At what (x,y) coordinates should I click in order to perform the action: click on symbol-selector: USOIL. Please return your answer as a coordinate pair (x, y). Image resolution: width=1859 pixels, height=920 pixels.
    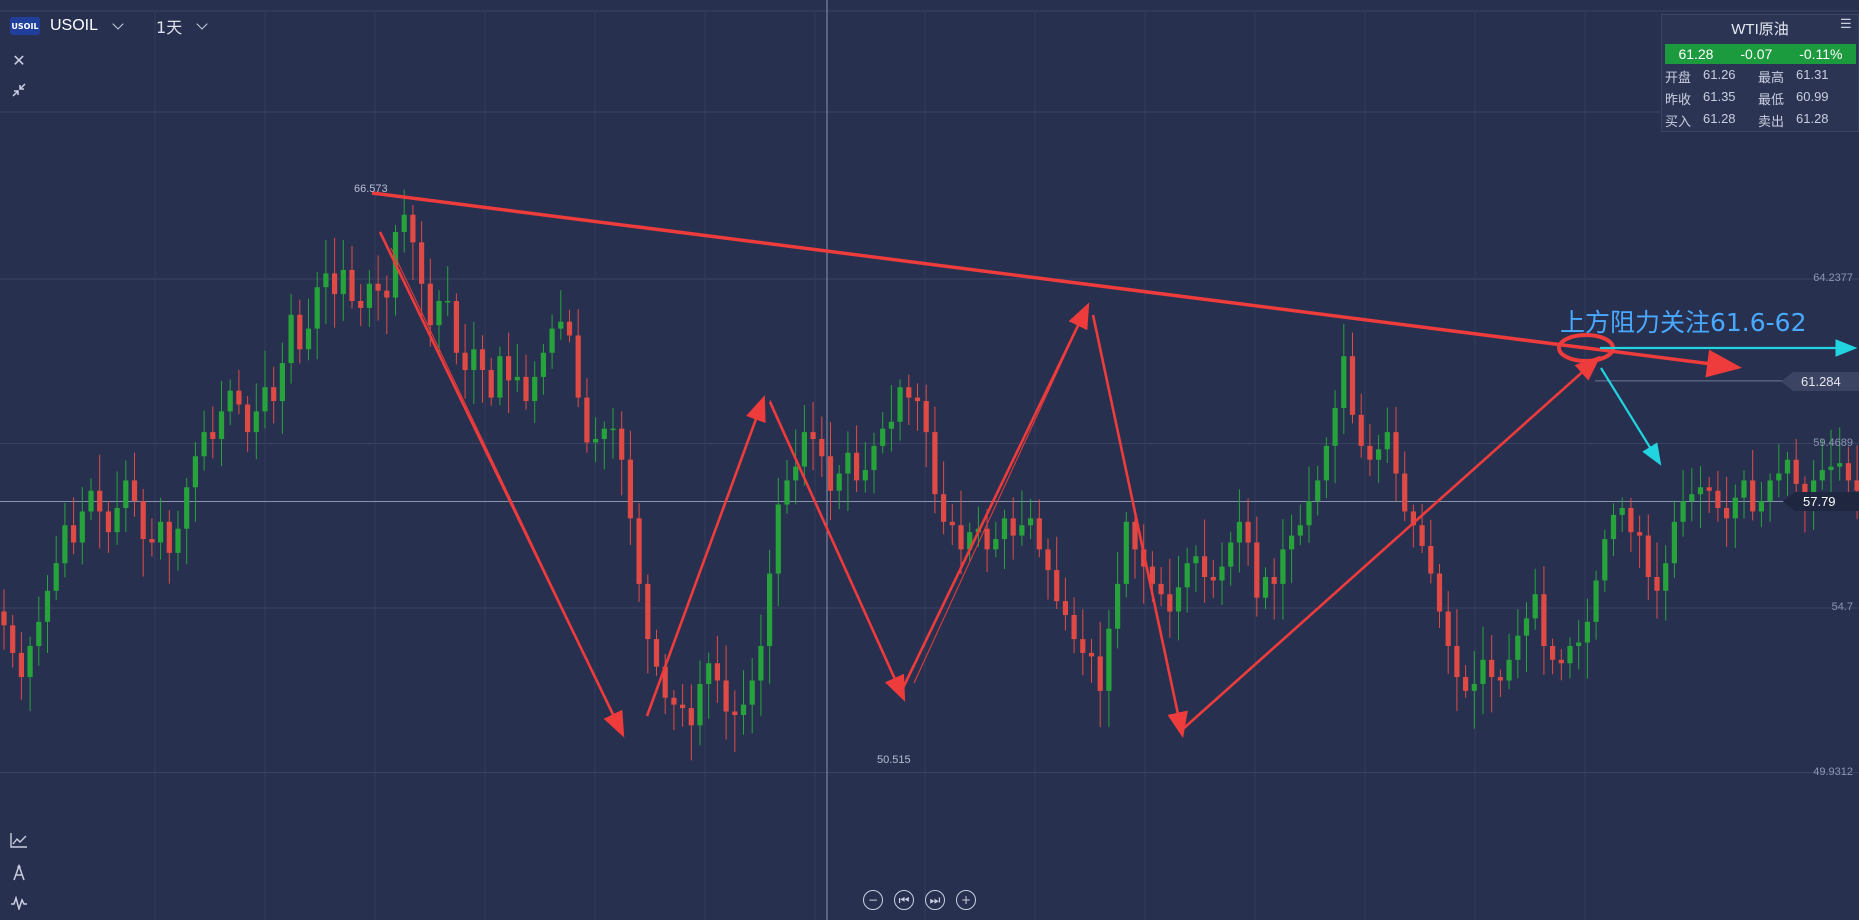
    Looking at the image, I should click on (74, 25).